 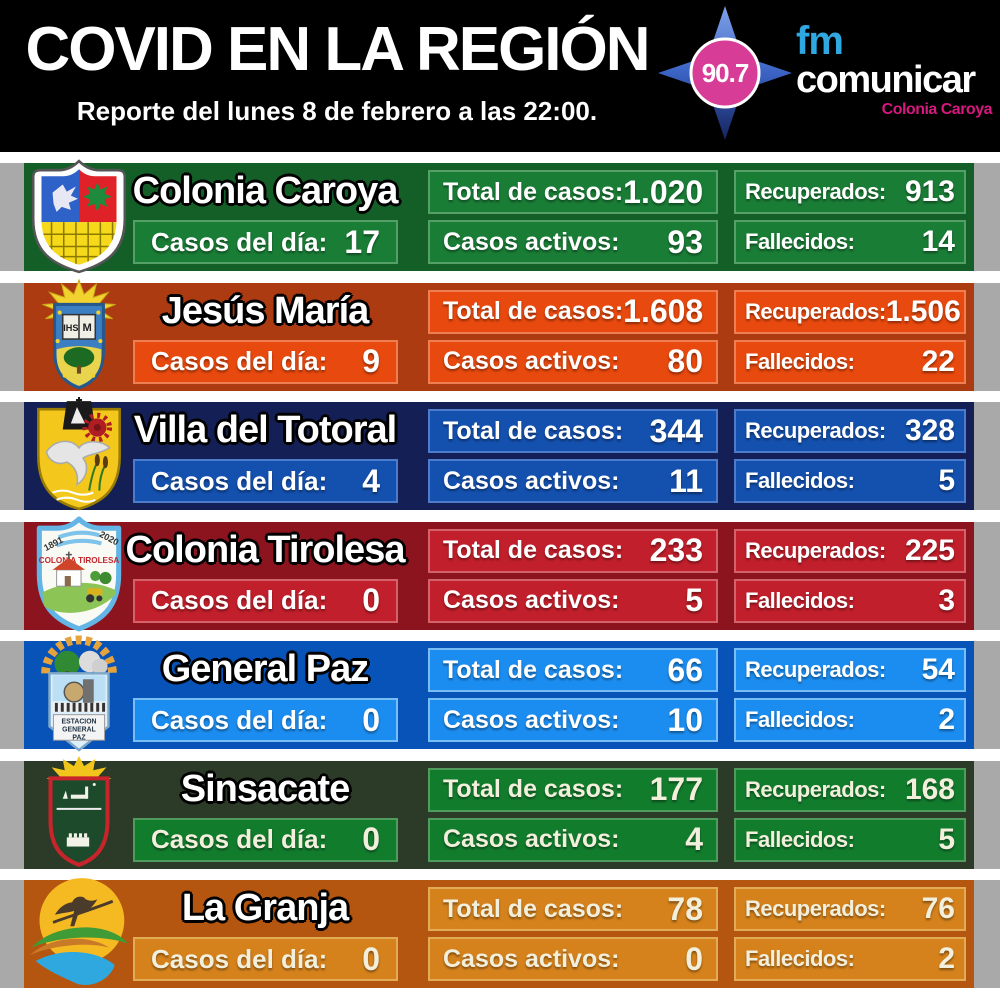 I want to click on deceased-value: 14, so click(x=938, y=241).